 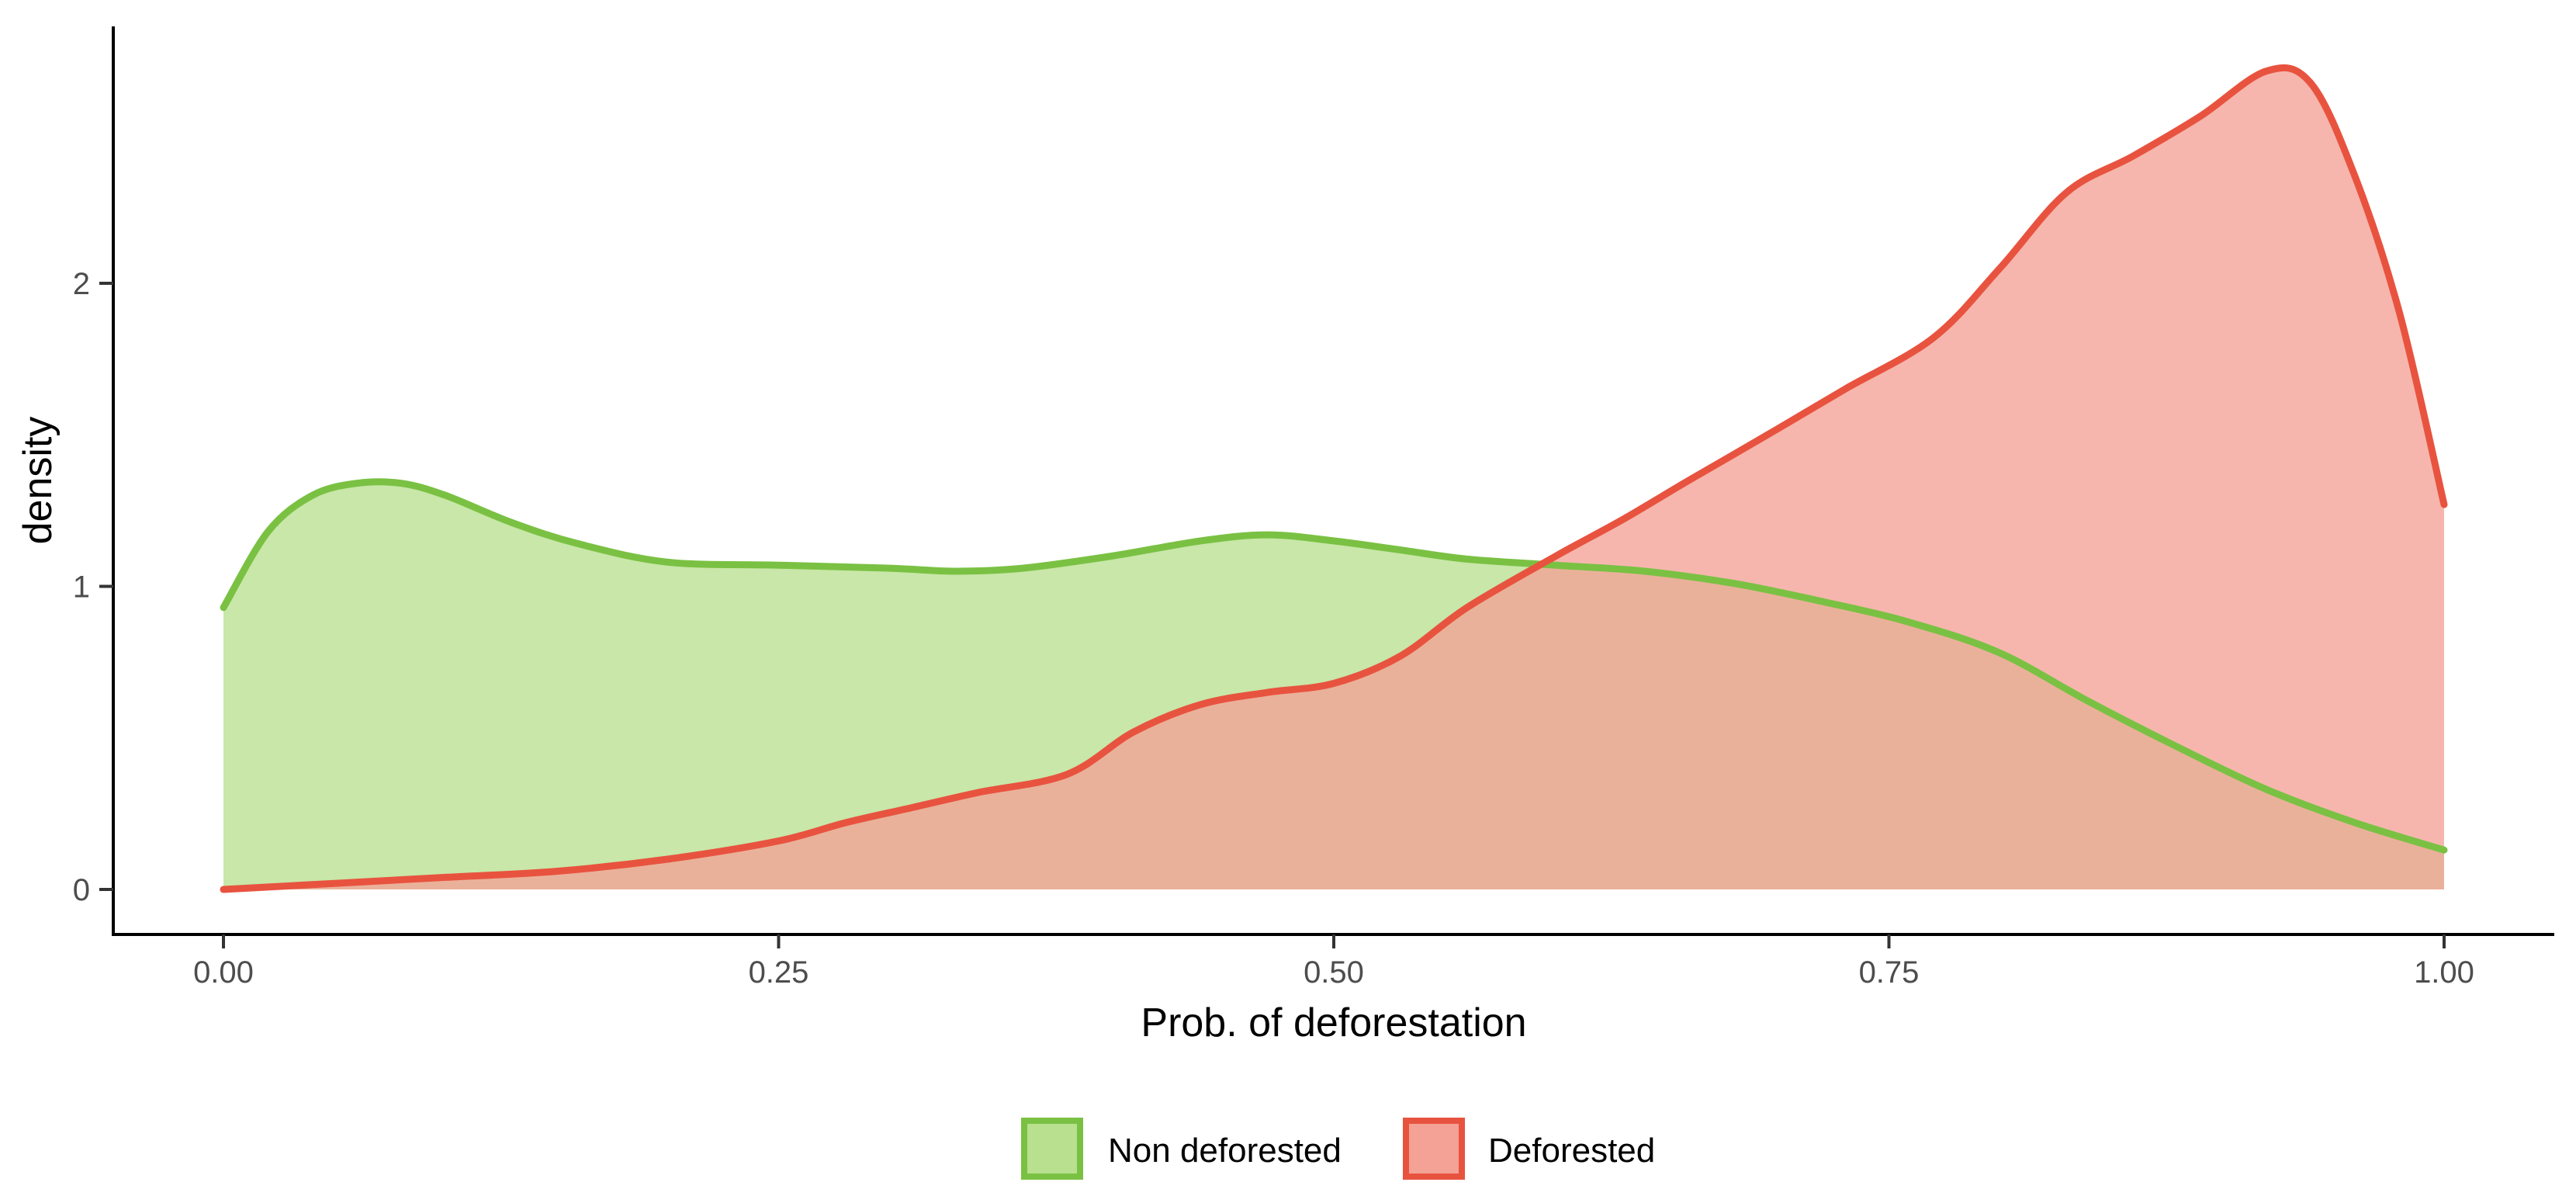 What do you see at coordinates (1052, 1149) in the screenshot?
I see `legend-key-non-deforested` at bounding box center [1052, 1149].